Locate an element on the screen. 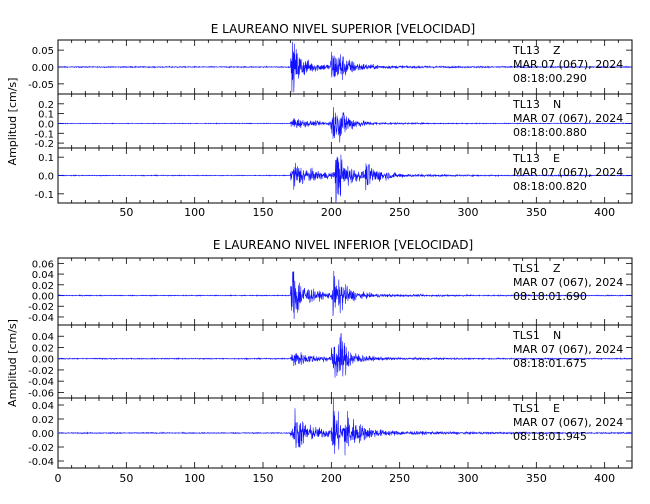 The width and height of the screenshot is (650, 504). y-tick-label: -0.06 is located at coordinates (41, 393).